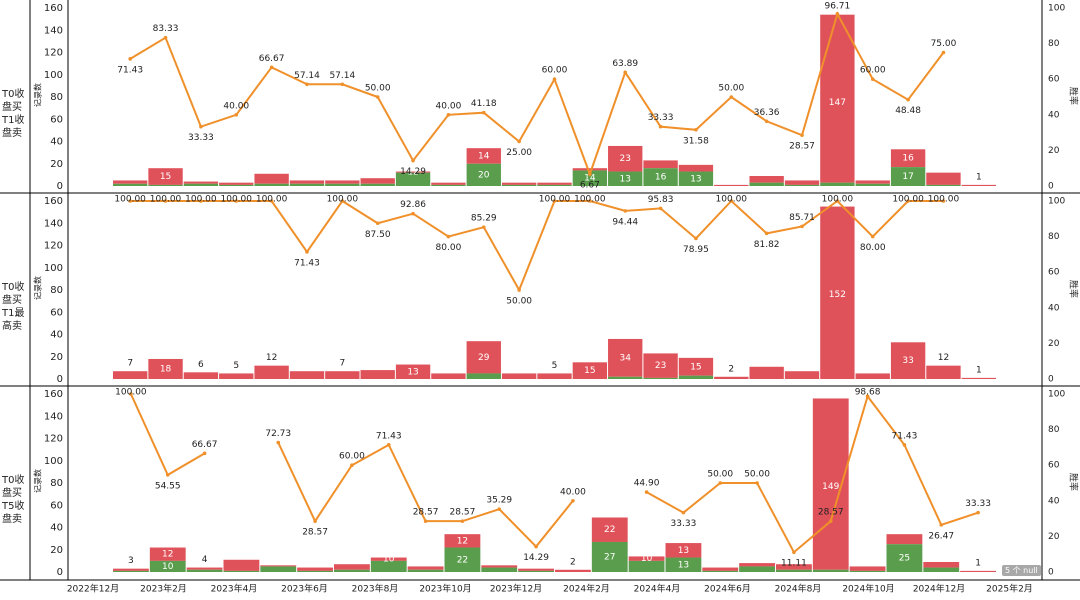 The image size is (1080, 600). Describe the element at coordinates (1056, 202) in the screenshot. I see `y2-tick-label: 100` at that location.